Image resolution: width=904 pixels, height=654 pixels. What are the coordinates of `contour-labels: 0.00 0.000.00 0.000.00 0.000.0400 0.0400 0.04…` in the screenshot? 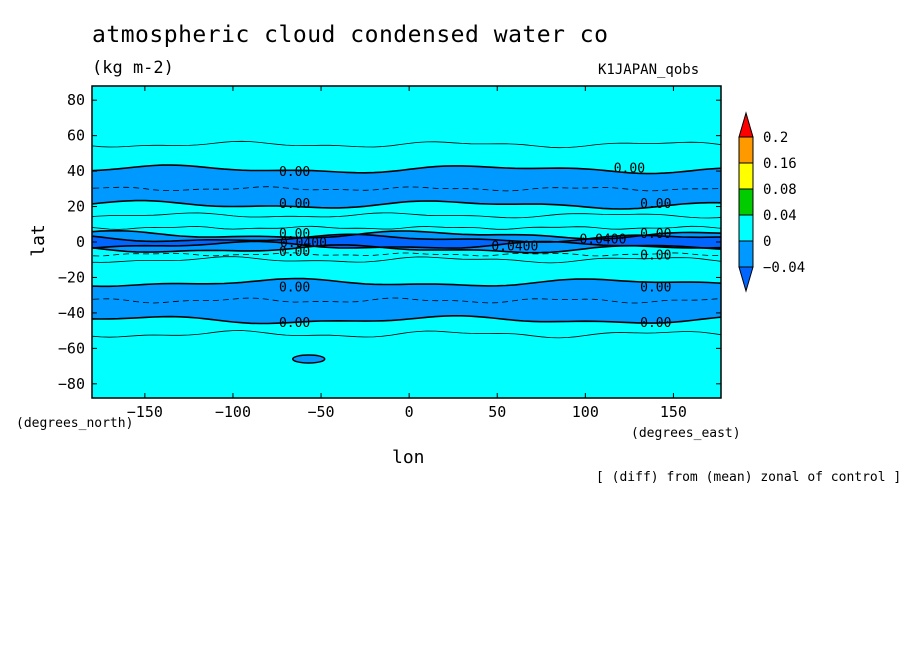 It's located at (475, 246).